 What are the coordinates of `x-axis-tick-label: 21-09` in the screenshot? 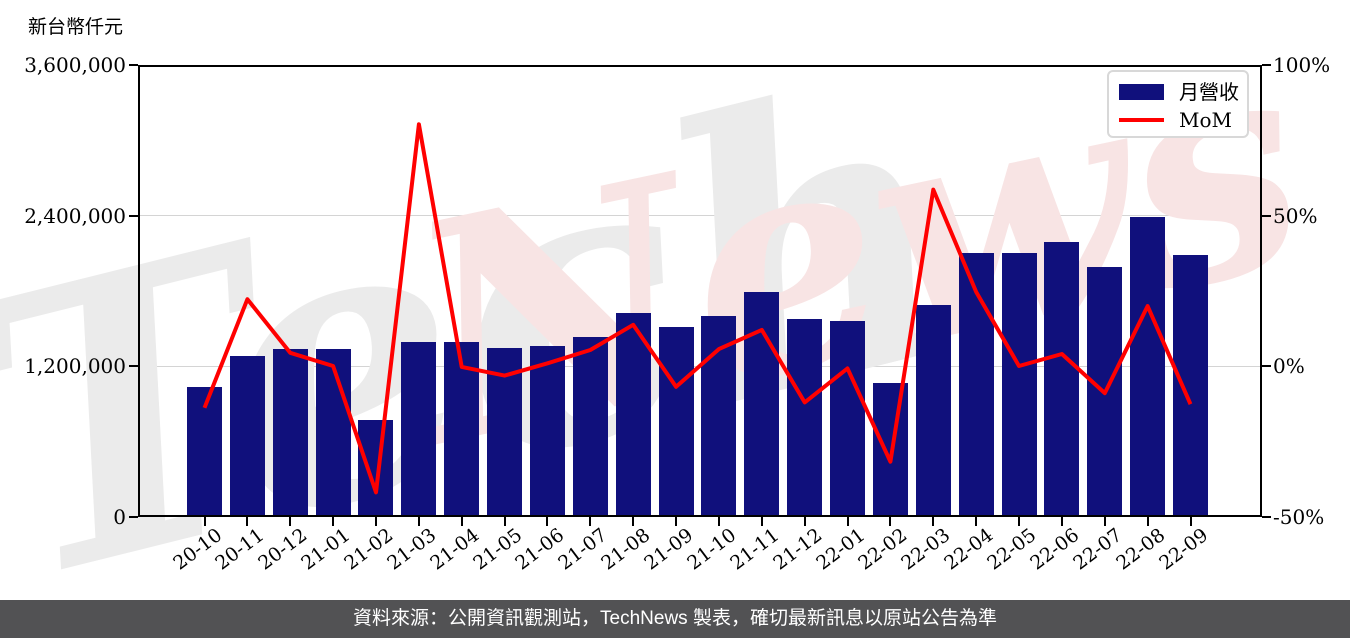 It's located at (669, 549).